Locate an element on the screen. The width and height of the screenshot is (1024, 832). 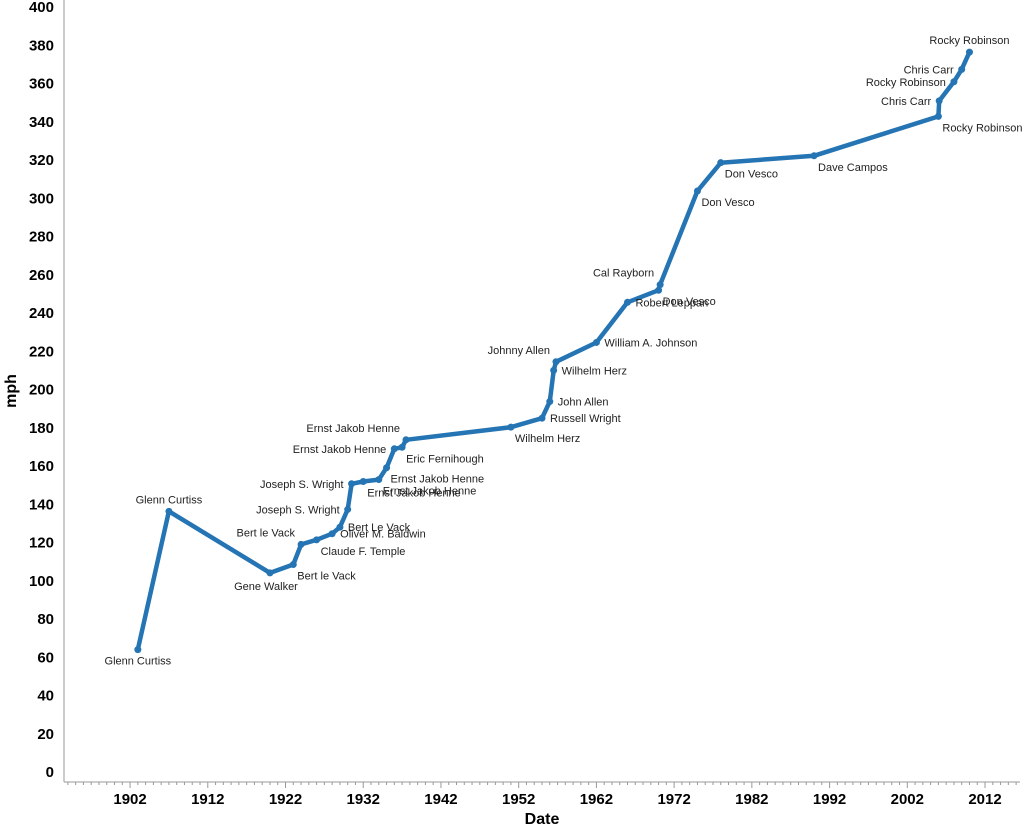
data-point-label: Bert le Vack is located at coordinates (326, 576).